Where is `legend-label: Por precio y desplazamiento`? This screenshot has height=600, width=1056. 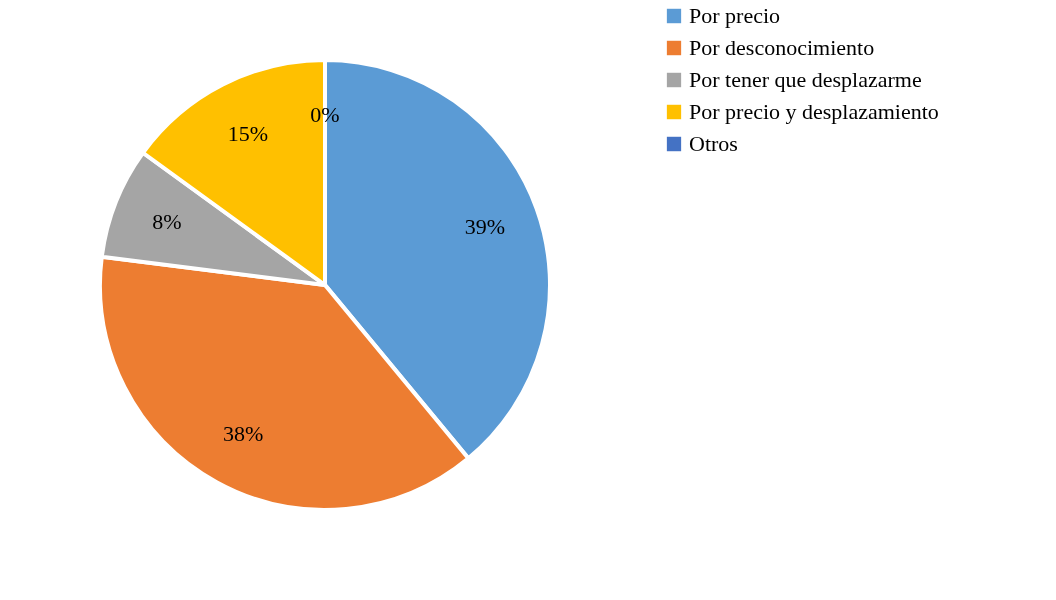
legend-label: Por precio y desplazamiento is located at coordinates (814, 111).